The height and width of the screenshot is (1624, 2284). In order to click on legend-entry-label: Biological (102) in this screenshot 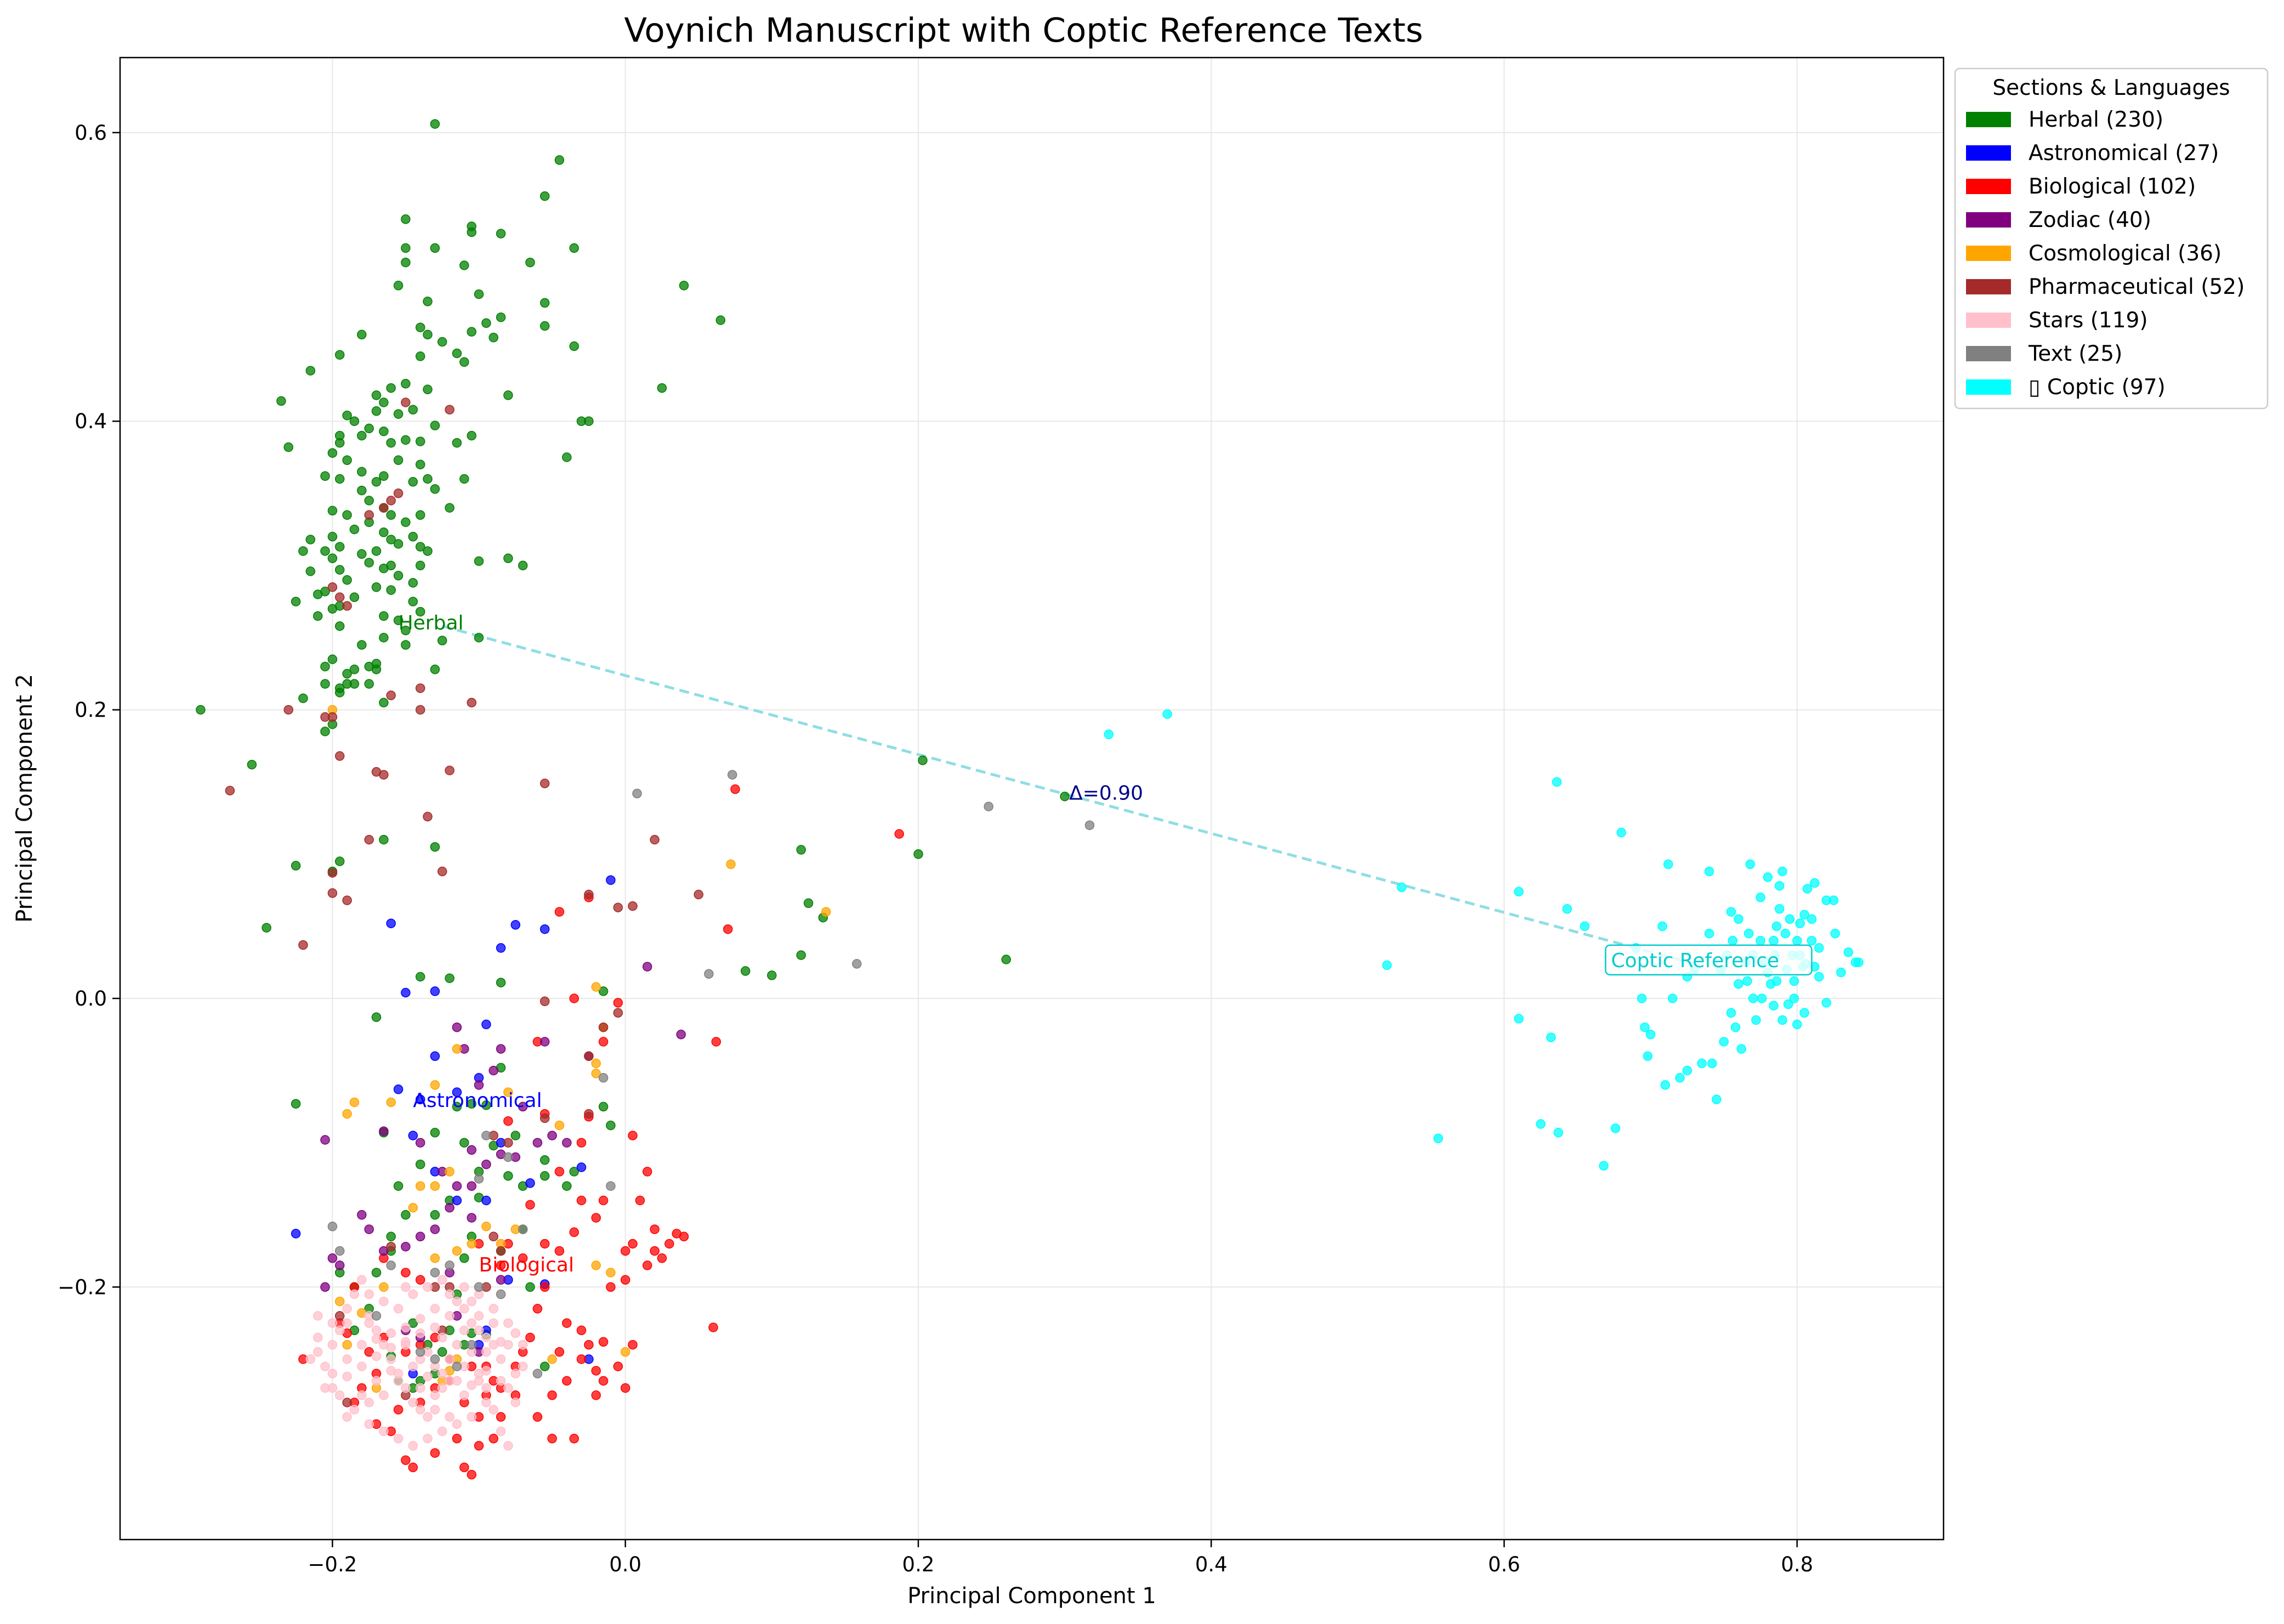, I will do `click(2112, 186)`.